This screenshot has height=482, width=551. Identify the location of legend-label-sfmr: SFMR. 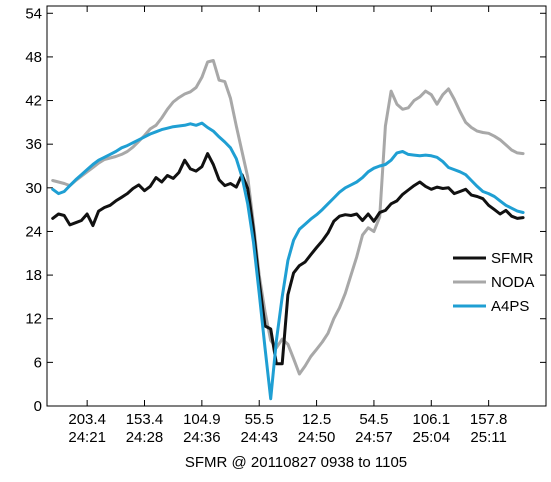
(512, 258).